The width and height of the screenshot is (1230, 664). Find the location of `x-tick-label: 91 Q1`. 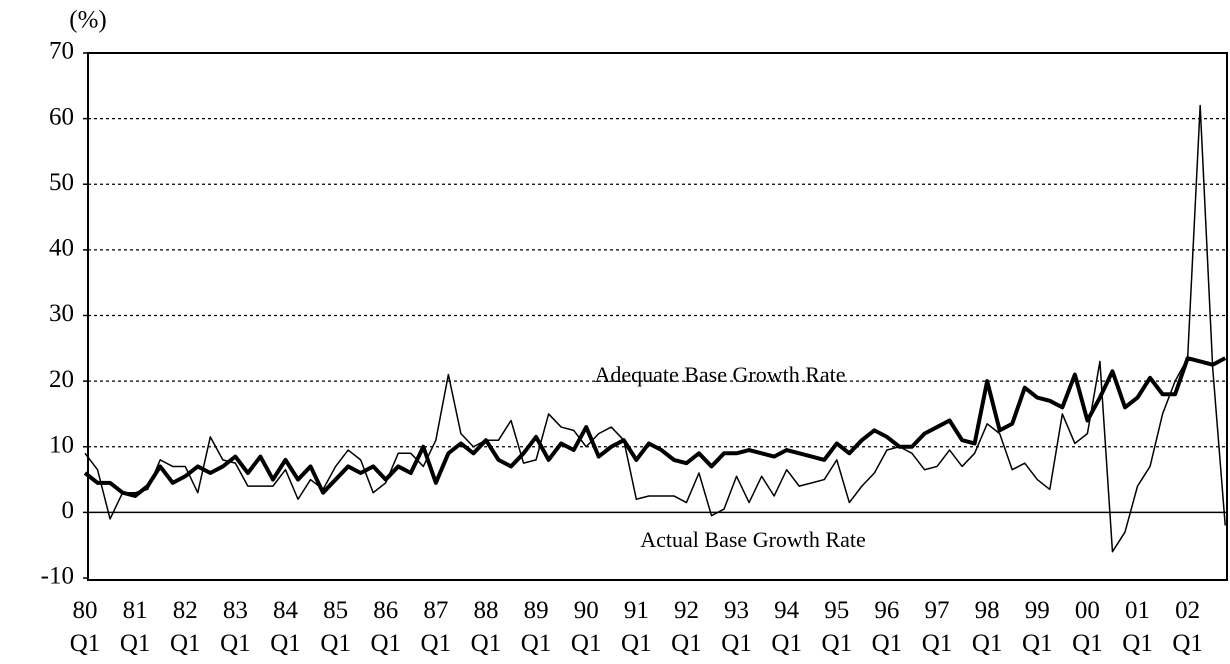

x-tick-label: 91 Q1 is located at coordinates (636, 627).